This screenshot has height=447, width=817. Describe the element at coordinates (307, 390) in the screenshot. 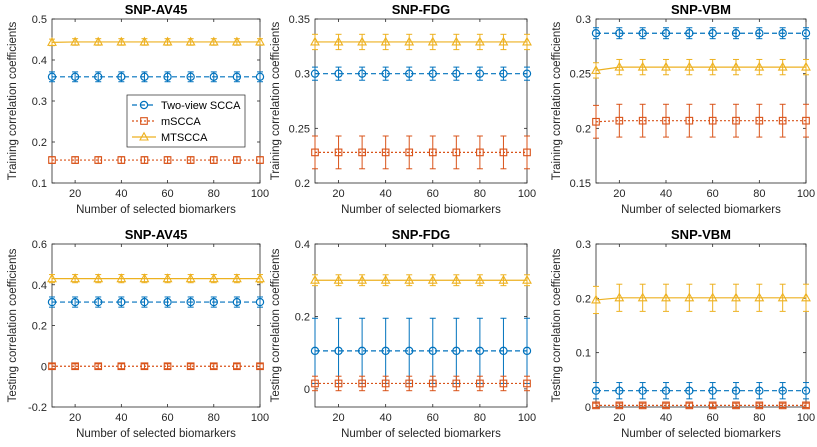

I see `y-tick-label: 0` at that location.